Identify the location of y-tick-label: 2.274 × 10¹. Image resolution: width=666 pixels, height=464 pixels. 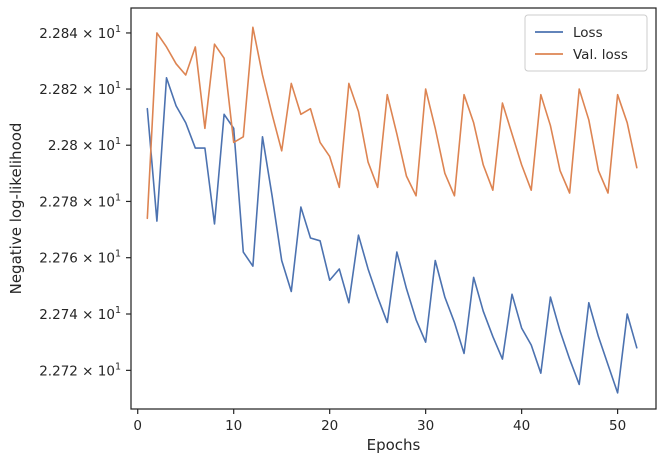
(80, 314).